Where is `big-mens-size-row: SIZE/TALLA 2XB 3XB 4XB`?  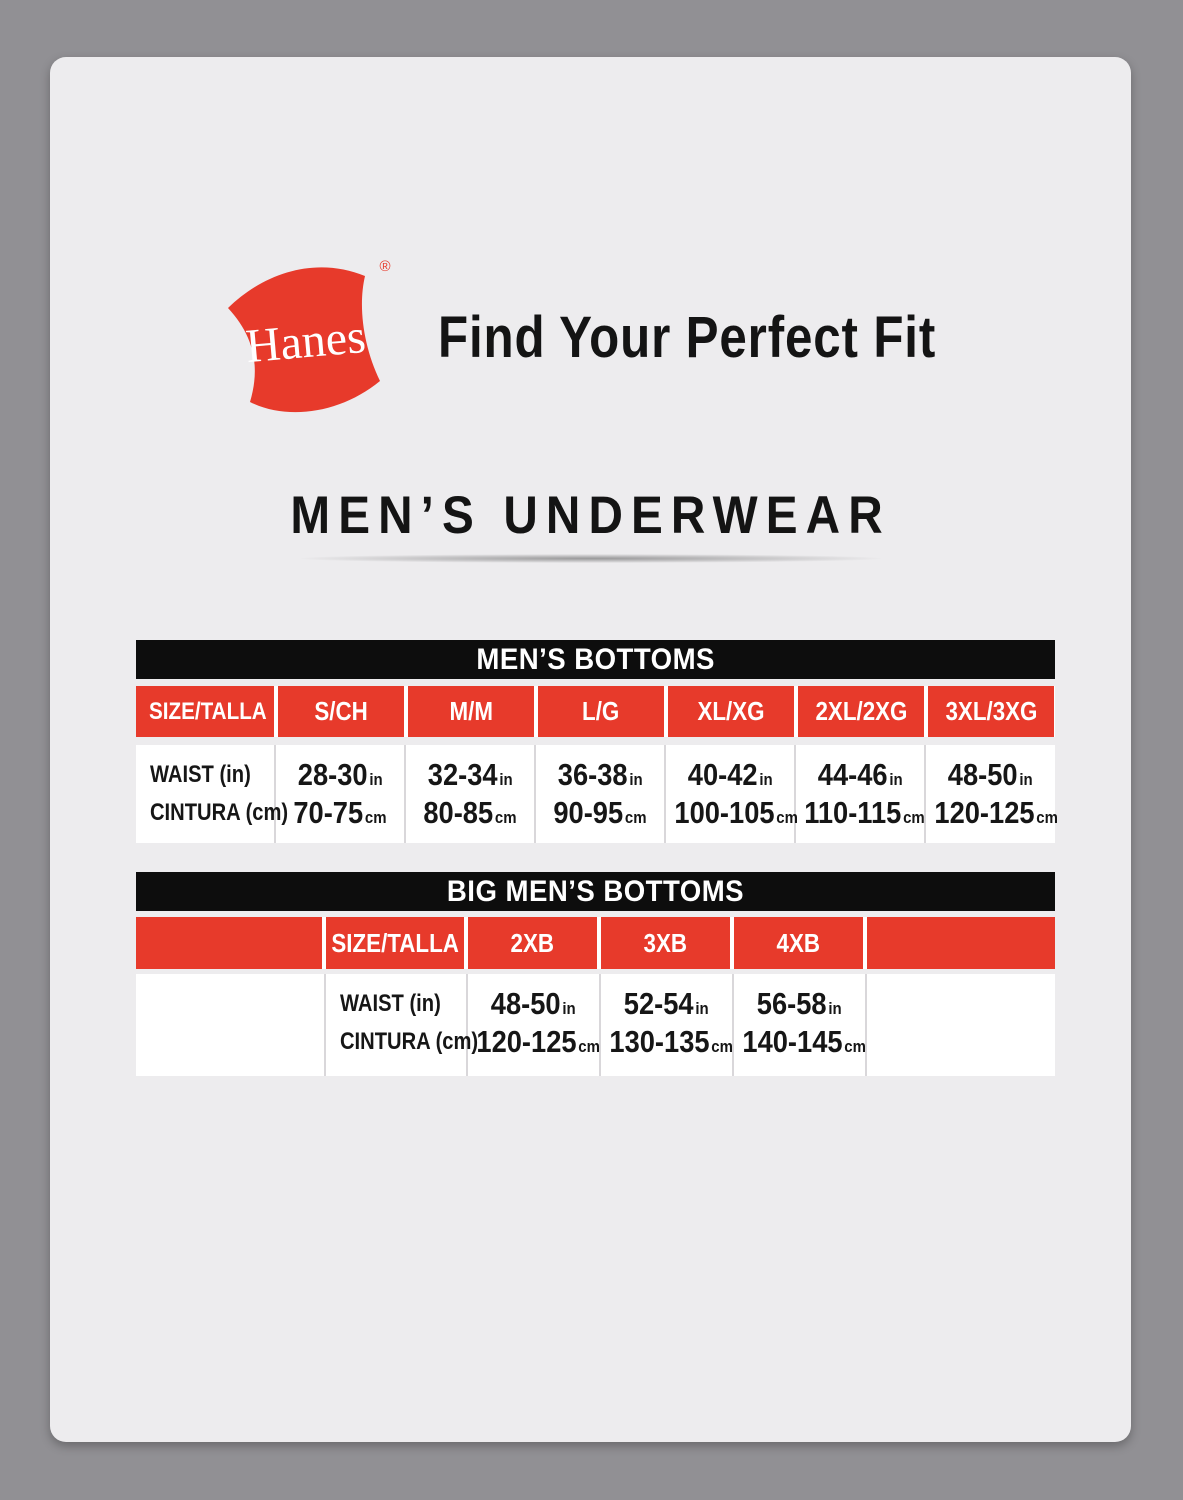 big-mens-size-row: SIZE/TALLA 2XB 3XB 4XB is located at coordinates (595, 943).